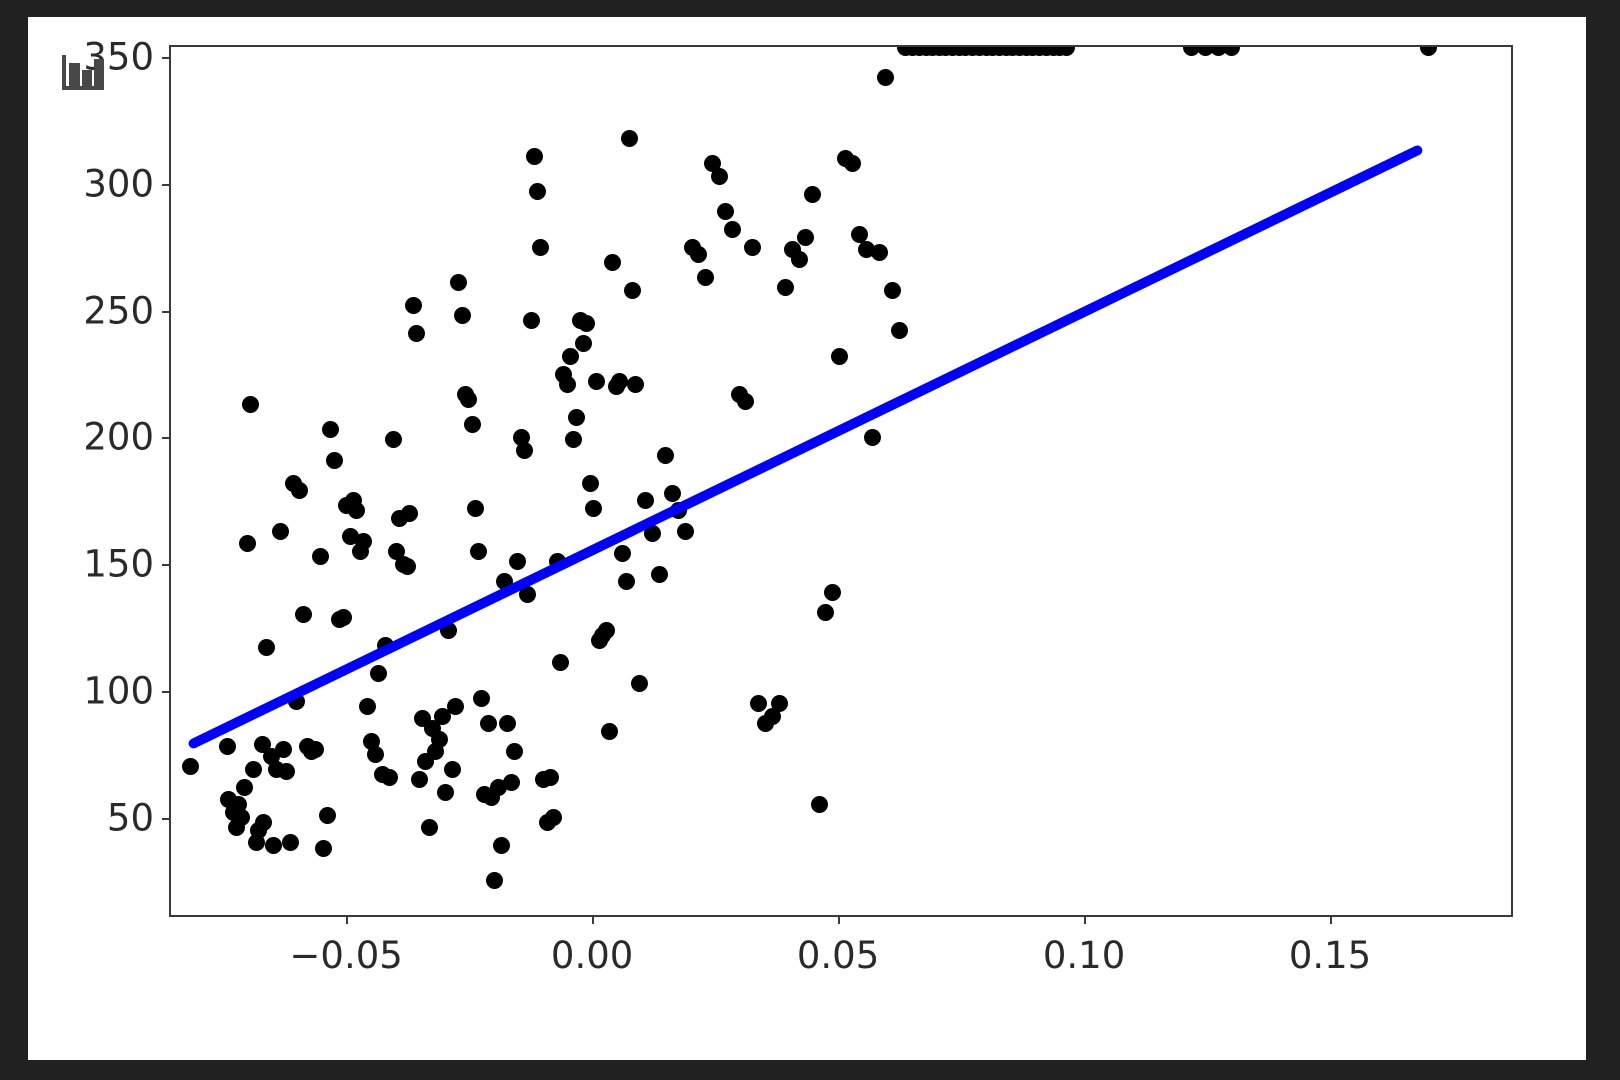 This screenshot has width=1620, height=1080. What do you see at coordinates (118, 311) in the screenshot?
I see `y-tick-label: 250` at bounding box center [118, 311].